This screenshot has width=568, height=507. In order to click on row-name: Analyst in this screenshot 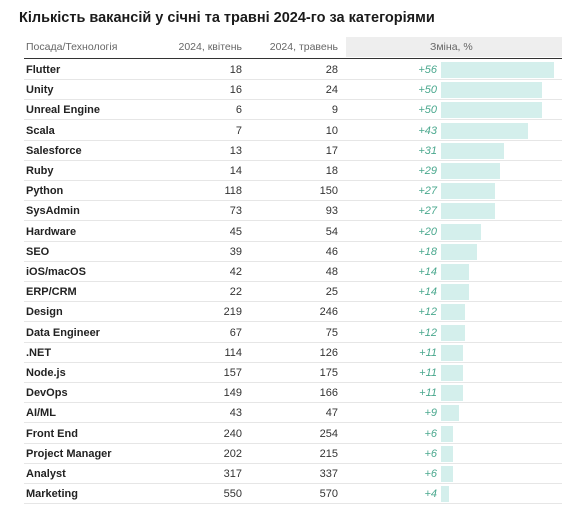, I will do `click(46, 474)`.